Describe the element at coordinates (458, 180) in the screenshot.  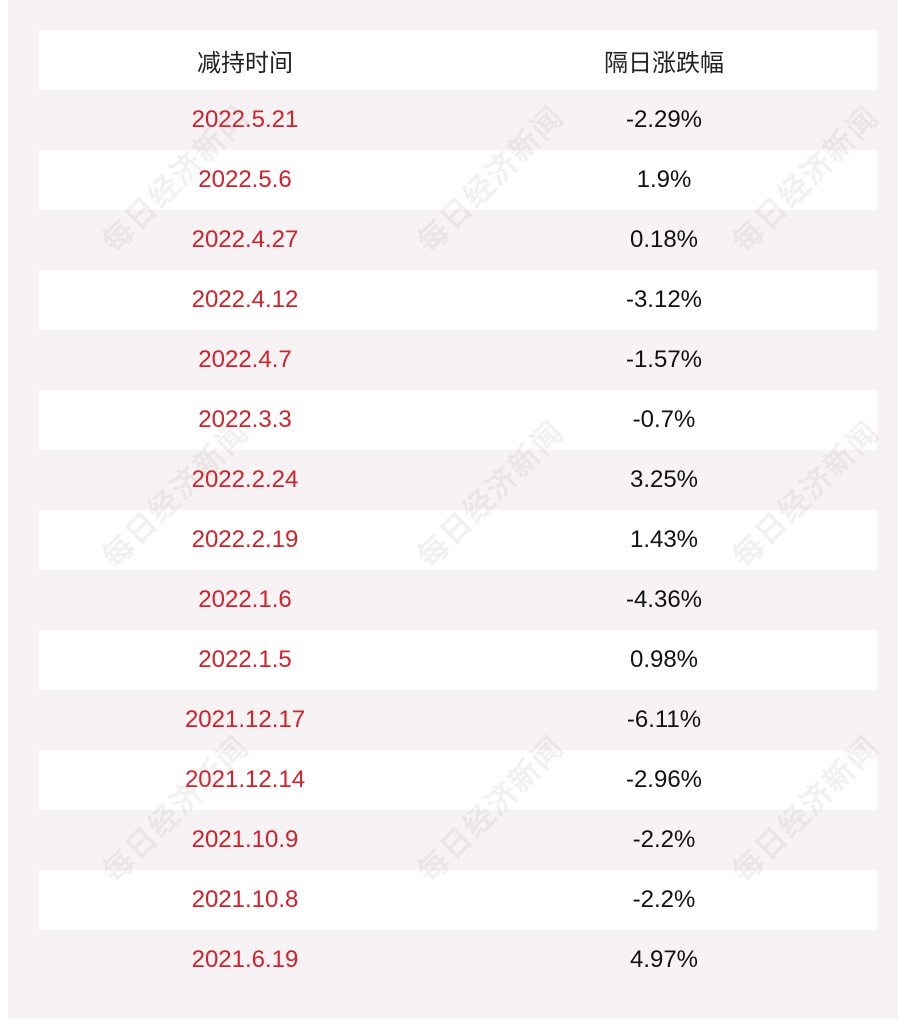
I see `table-row: 2022.5.6 1.9%` at that location.